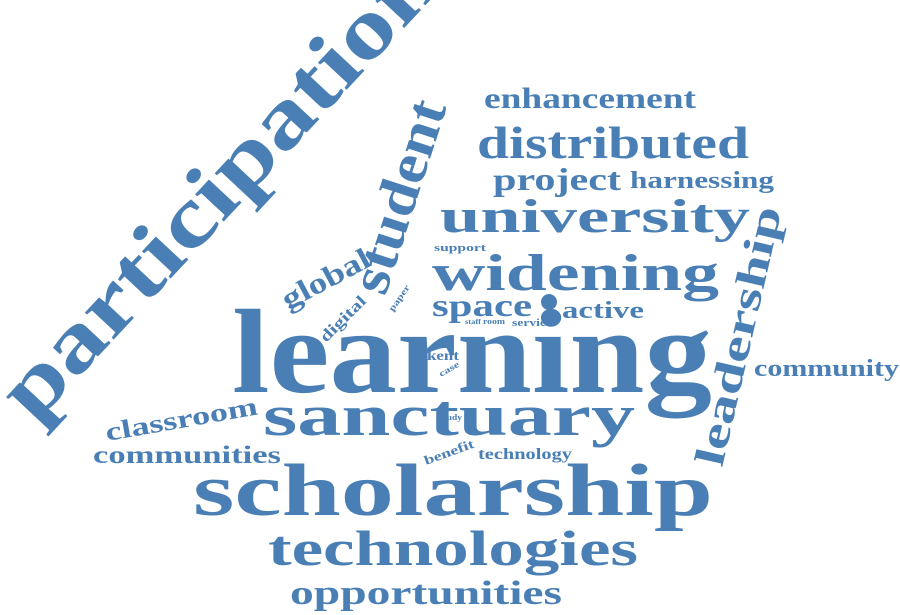 The image size is (900, 615). Describe the element at coordinates (557, 179) in the screenshot. I see `word-project: project` at that location.